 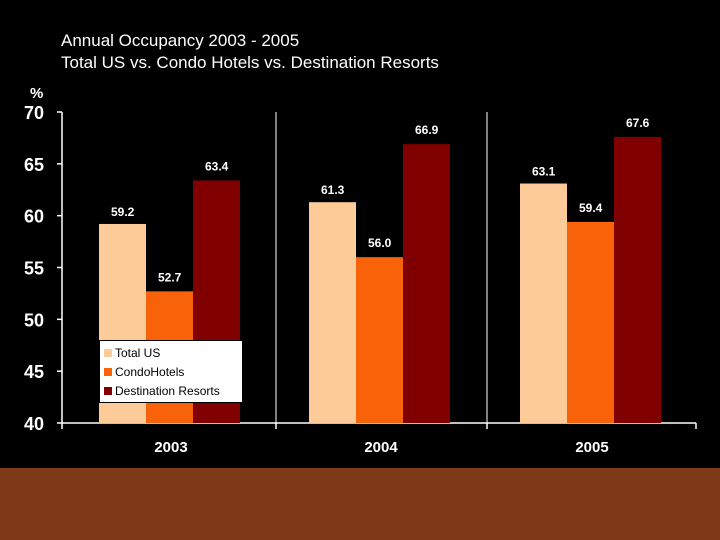 I want to click on chart-legend: Total US CondoHotels Destination Resorts, so click(x=171, y=371).